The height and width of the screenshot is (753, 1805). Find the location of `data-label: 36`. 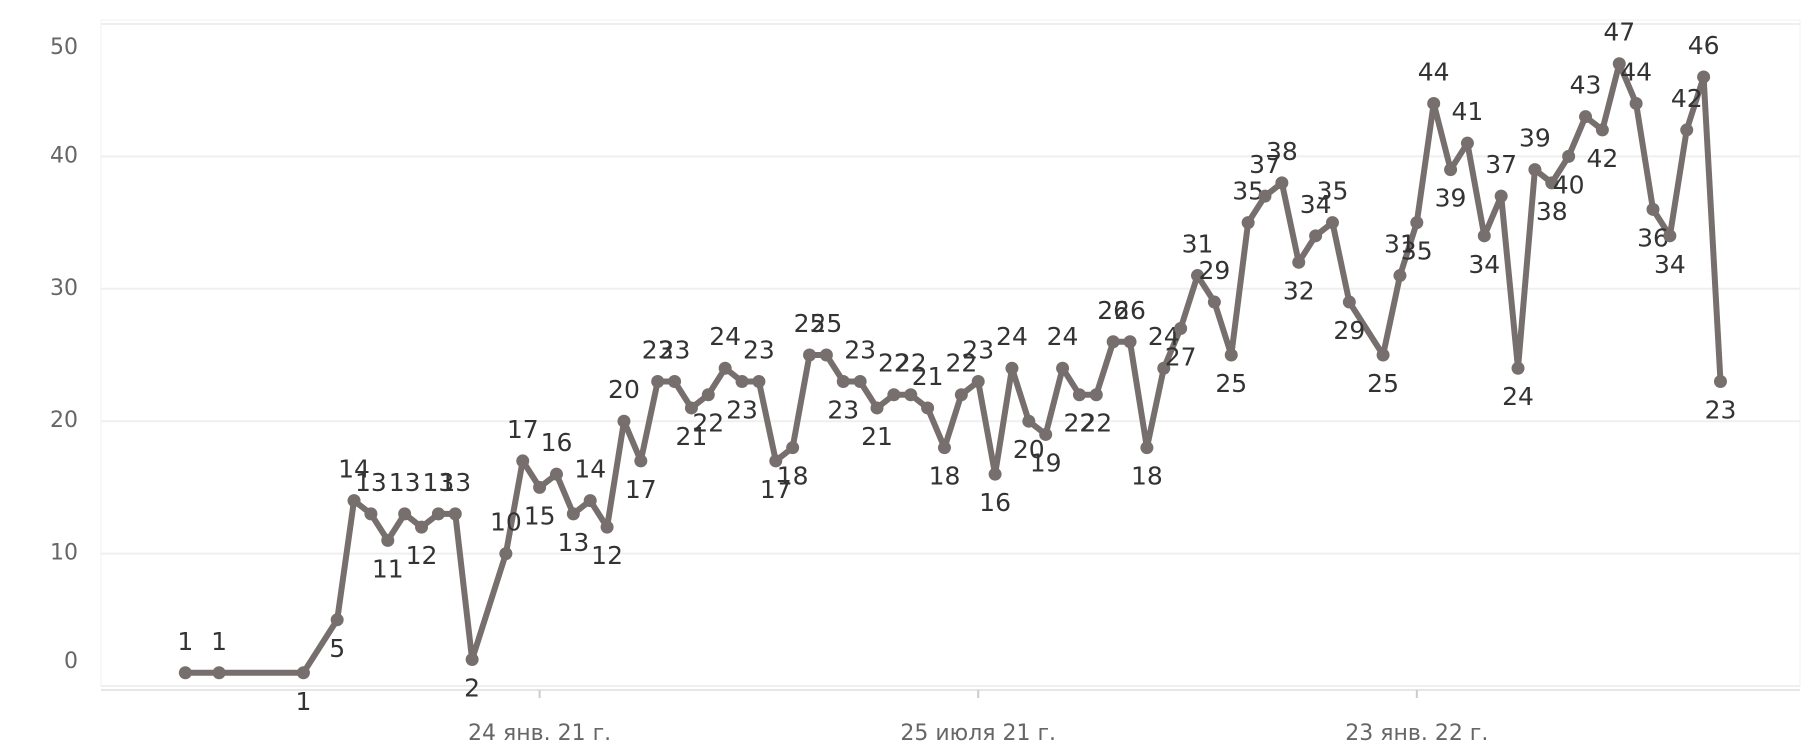

data-label: 36 is located at coordinates (1653, 237).